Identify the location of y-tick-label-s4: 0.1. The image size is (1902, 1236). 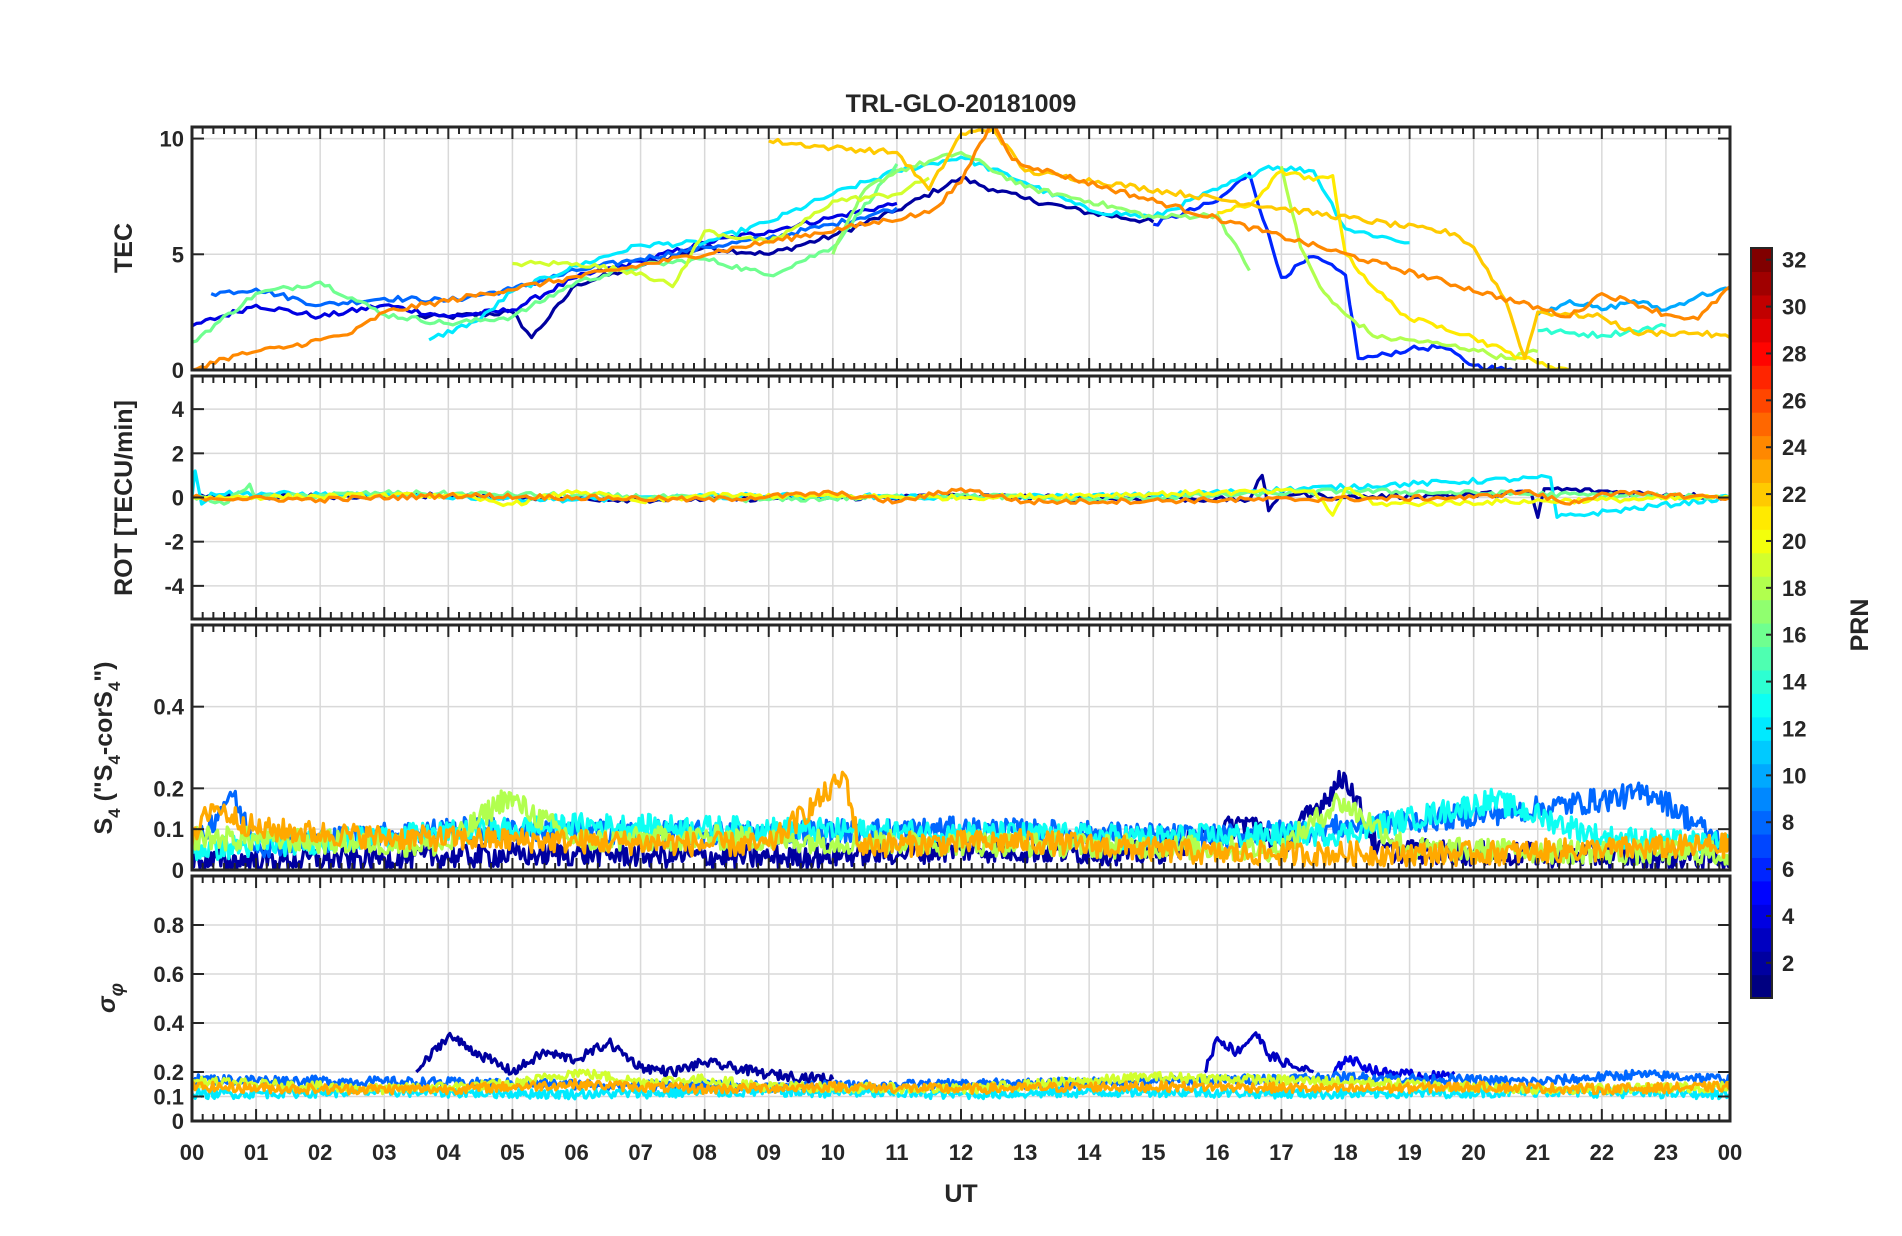
(168, 829).